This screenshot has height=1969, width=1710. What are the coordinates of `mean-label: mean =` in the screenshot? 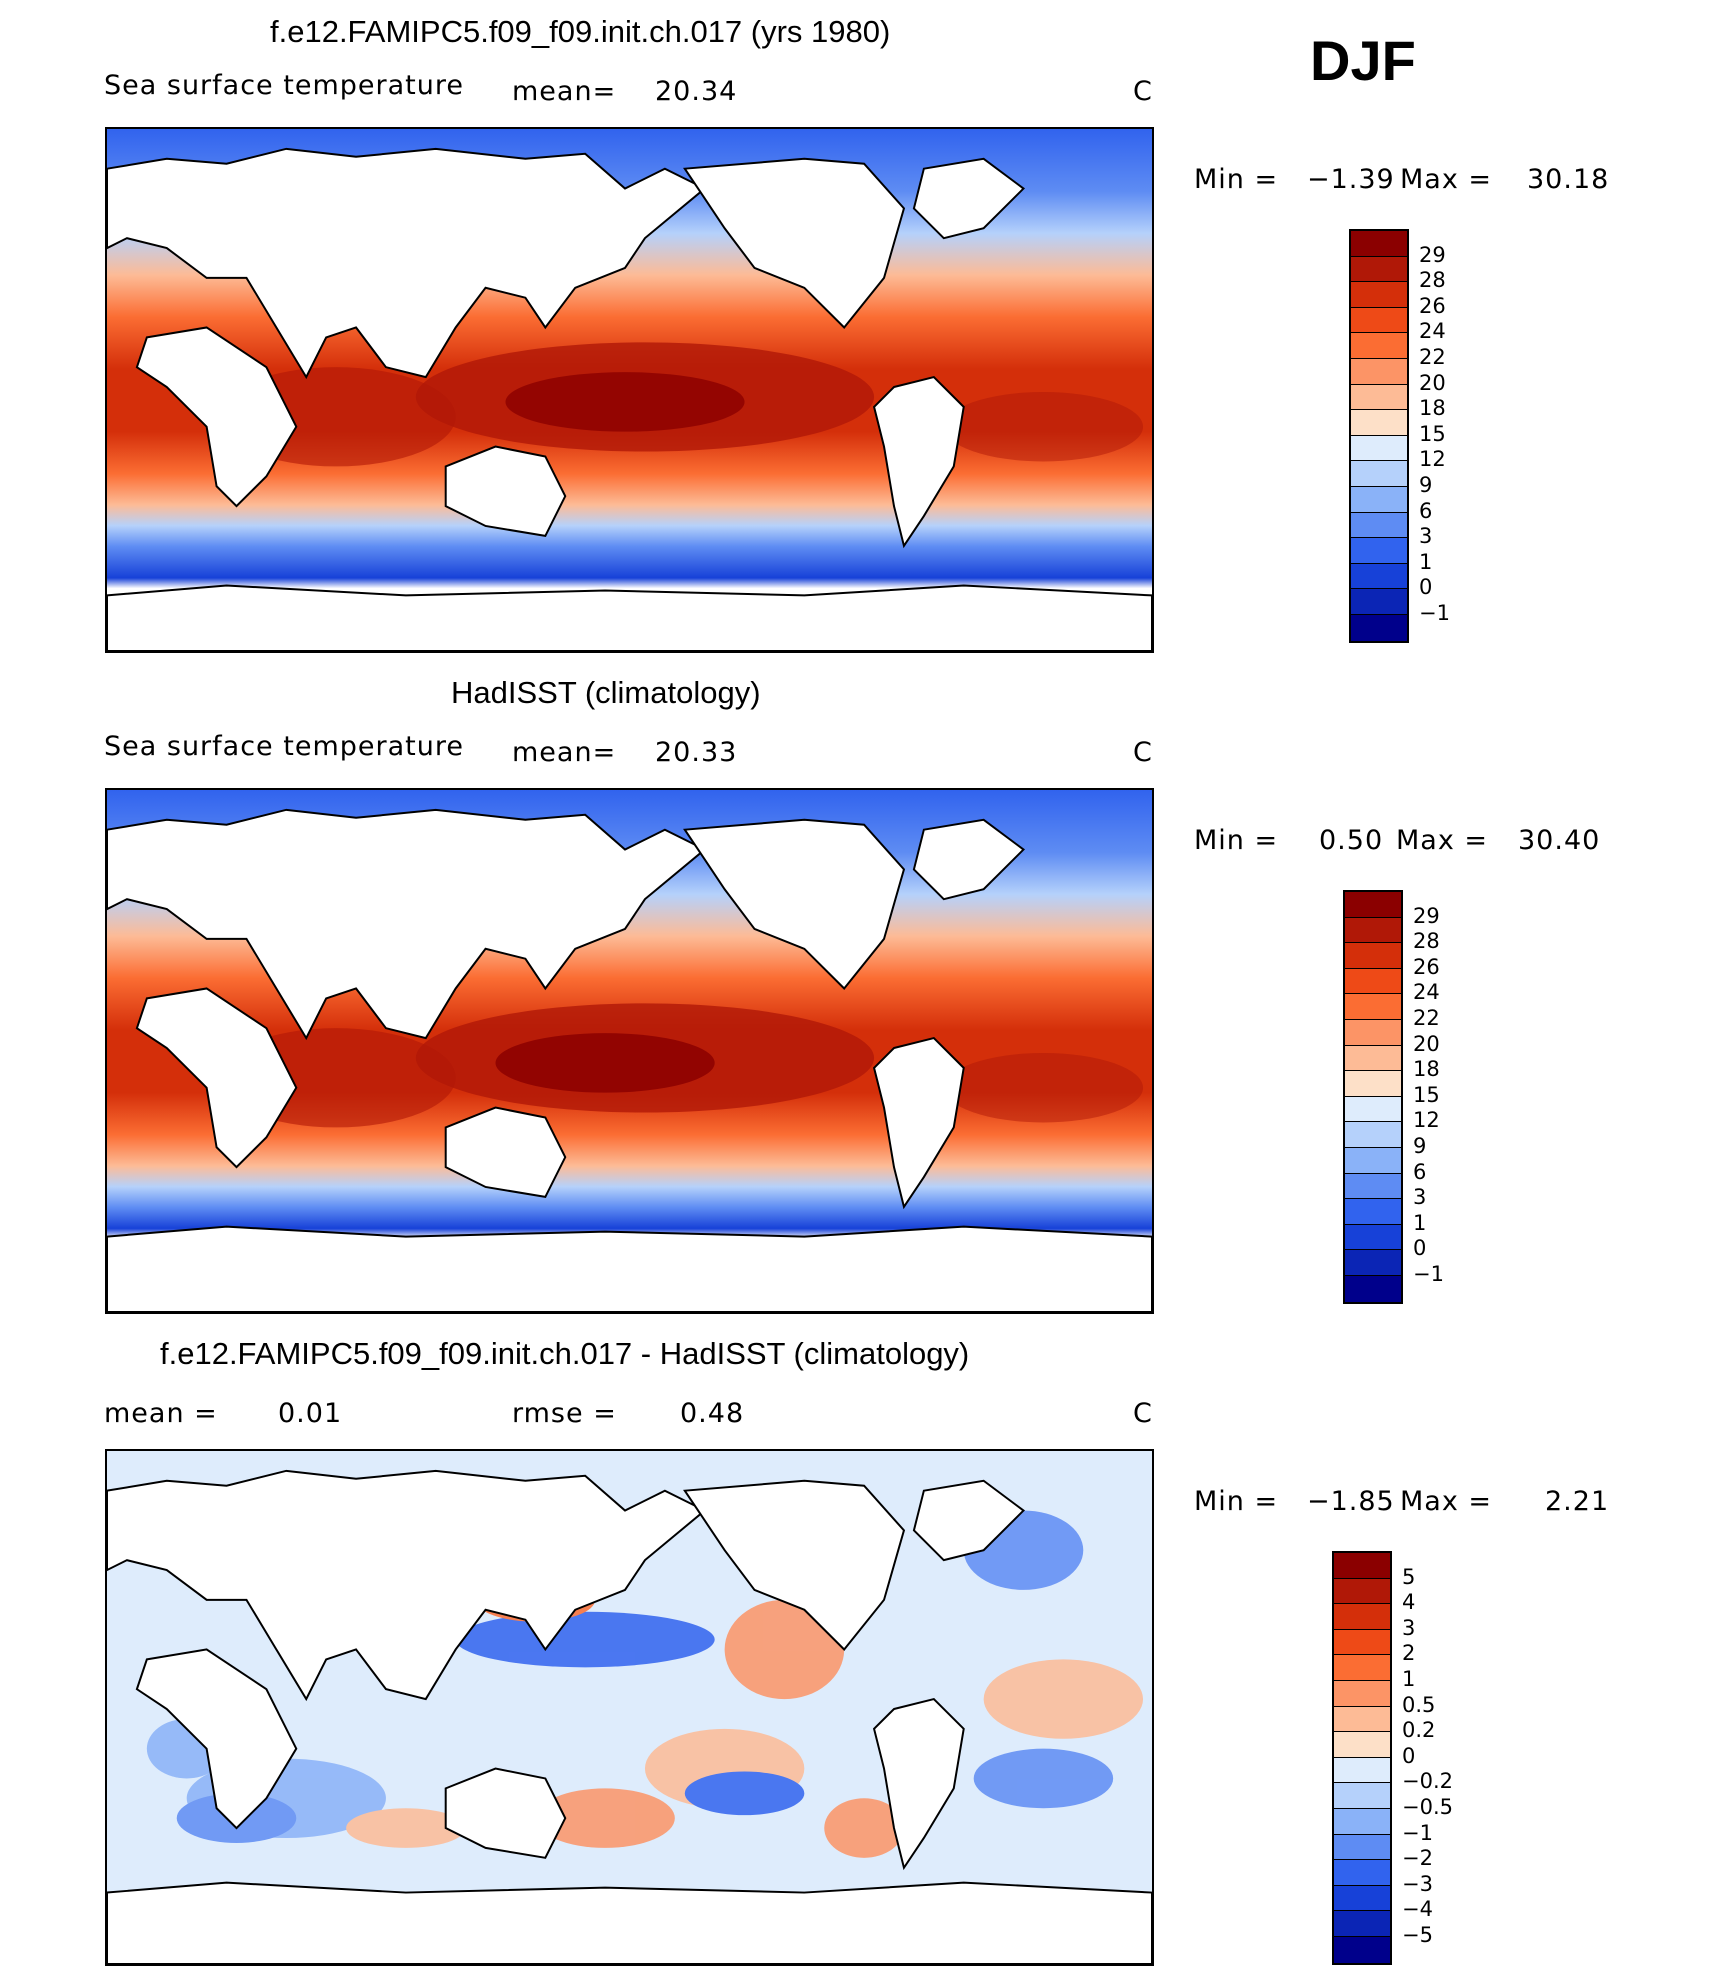 It's located at (161, 1413).